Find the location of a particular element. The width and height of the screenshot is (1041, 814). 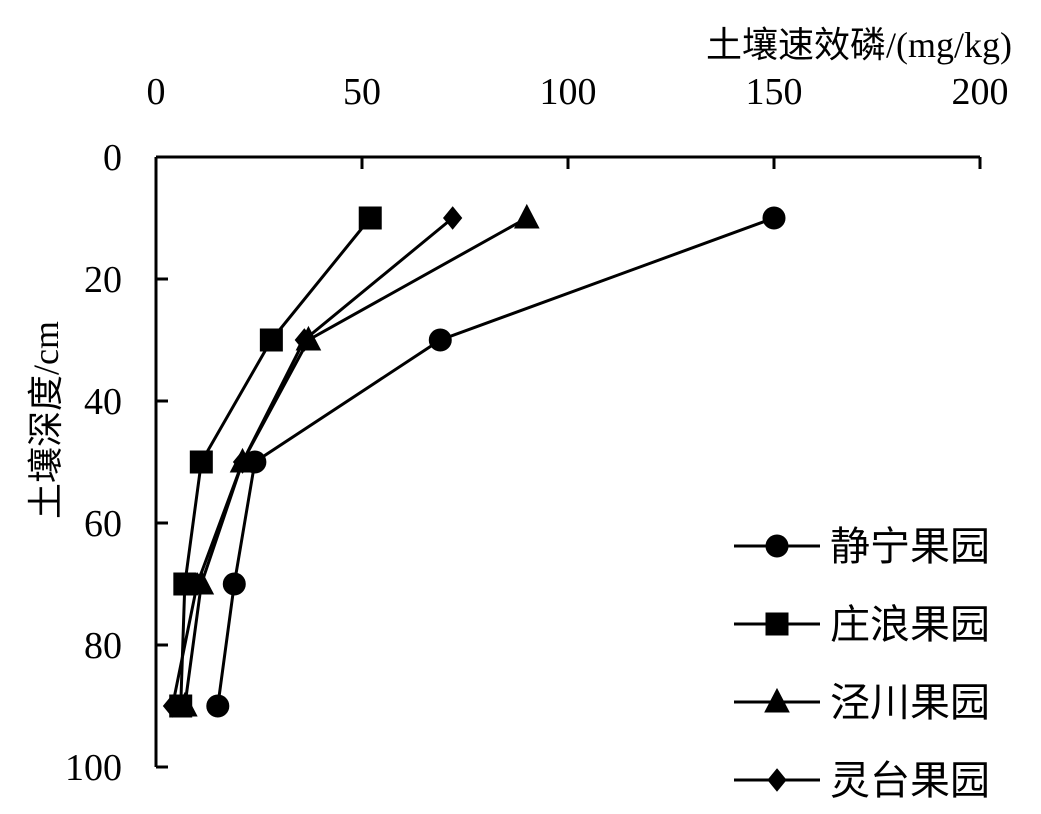

legend-item: 泾川果园 is located at coordinates (862, 702).